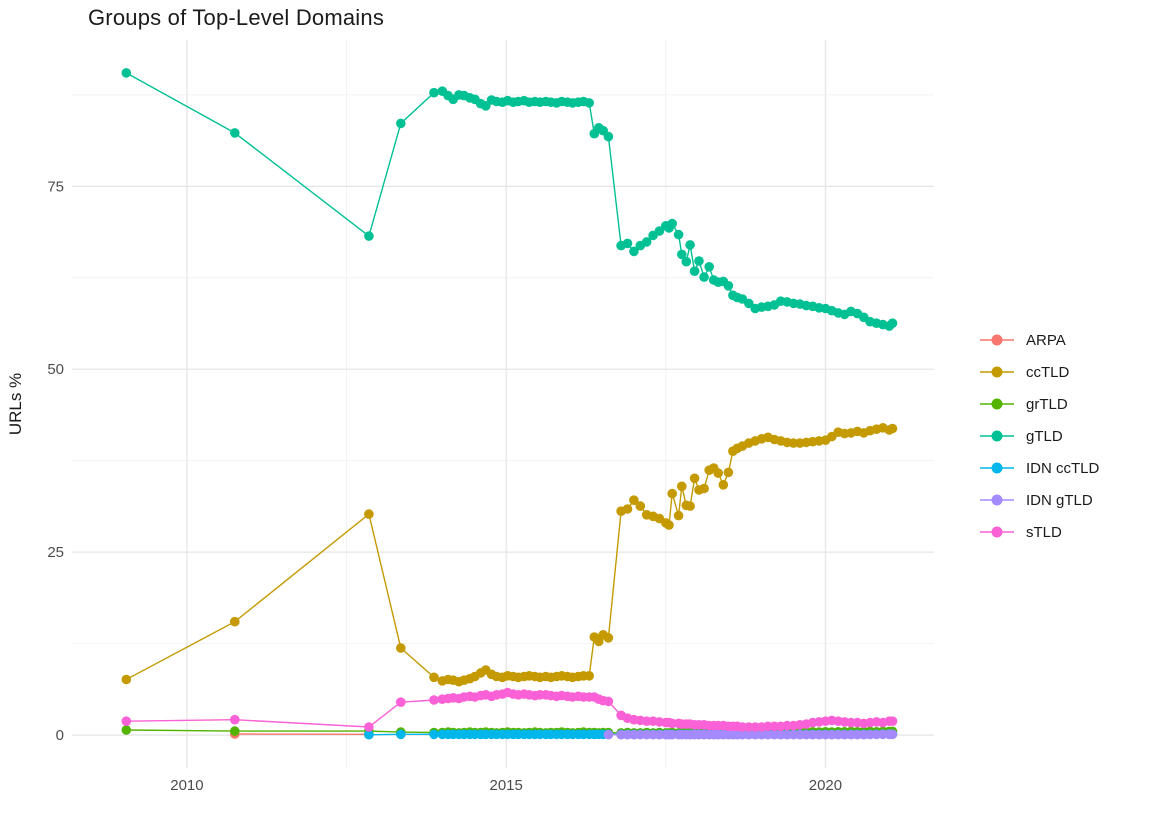 The image size is (1164, 827). I want to click on legend-item-label: gTLD, so click(1044, 436).